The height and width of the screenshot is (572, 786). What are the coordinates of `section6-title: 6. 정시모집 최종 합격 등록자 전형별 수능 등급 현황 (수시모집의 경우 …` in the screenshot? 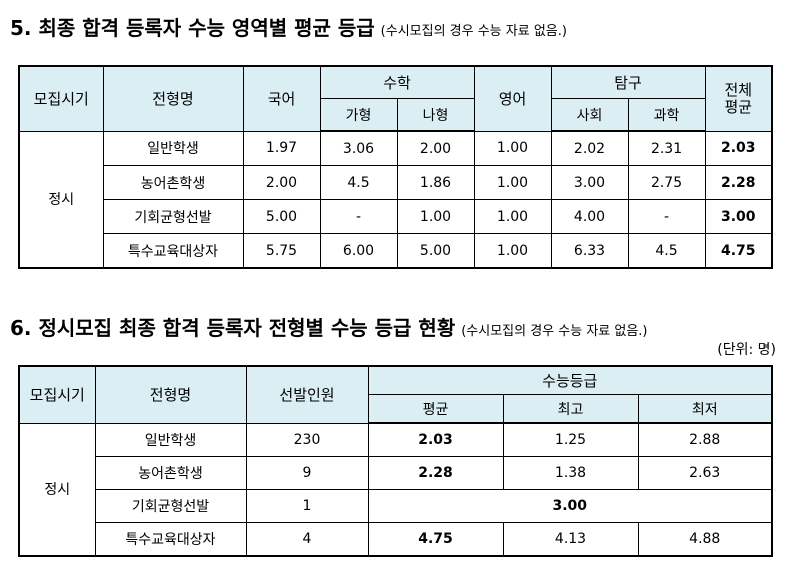 It's located at (329, 326).